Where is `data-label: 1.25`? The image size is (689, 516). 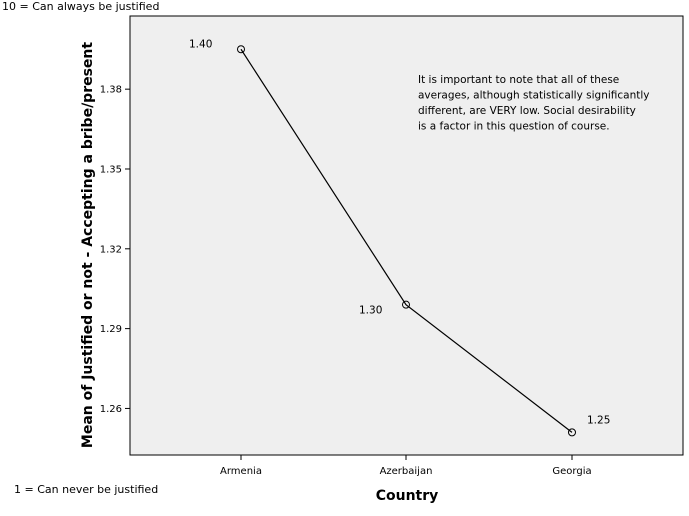 data-label: 1.25 is located at coordinates (598, 420).